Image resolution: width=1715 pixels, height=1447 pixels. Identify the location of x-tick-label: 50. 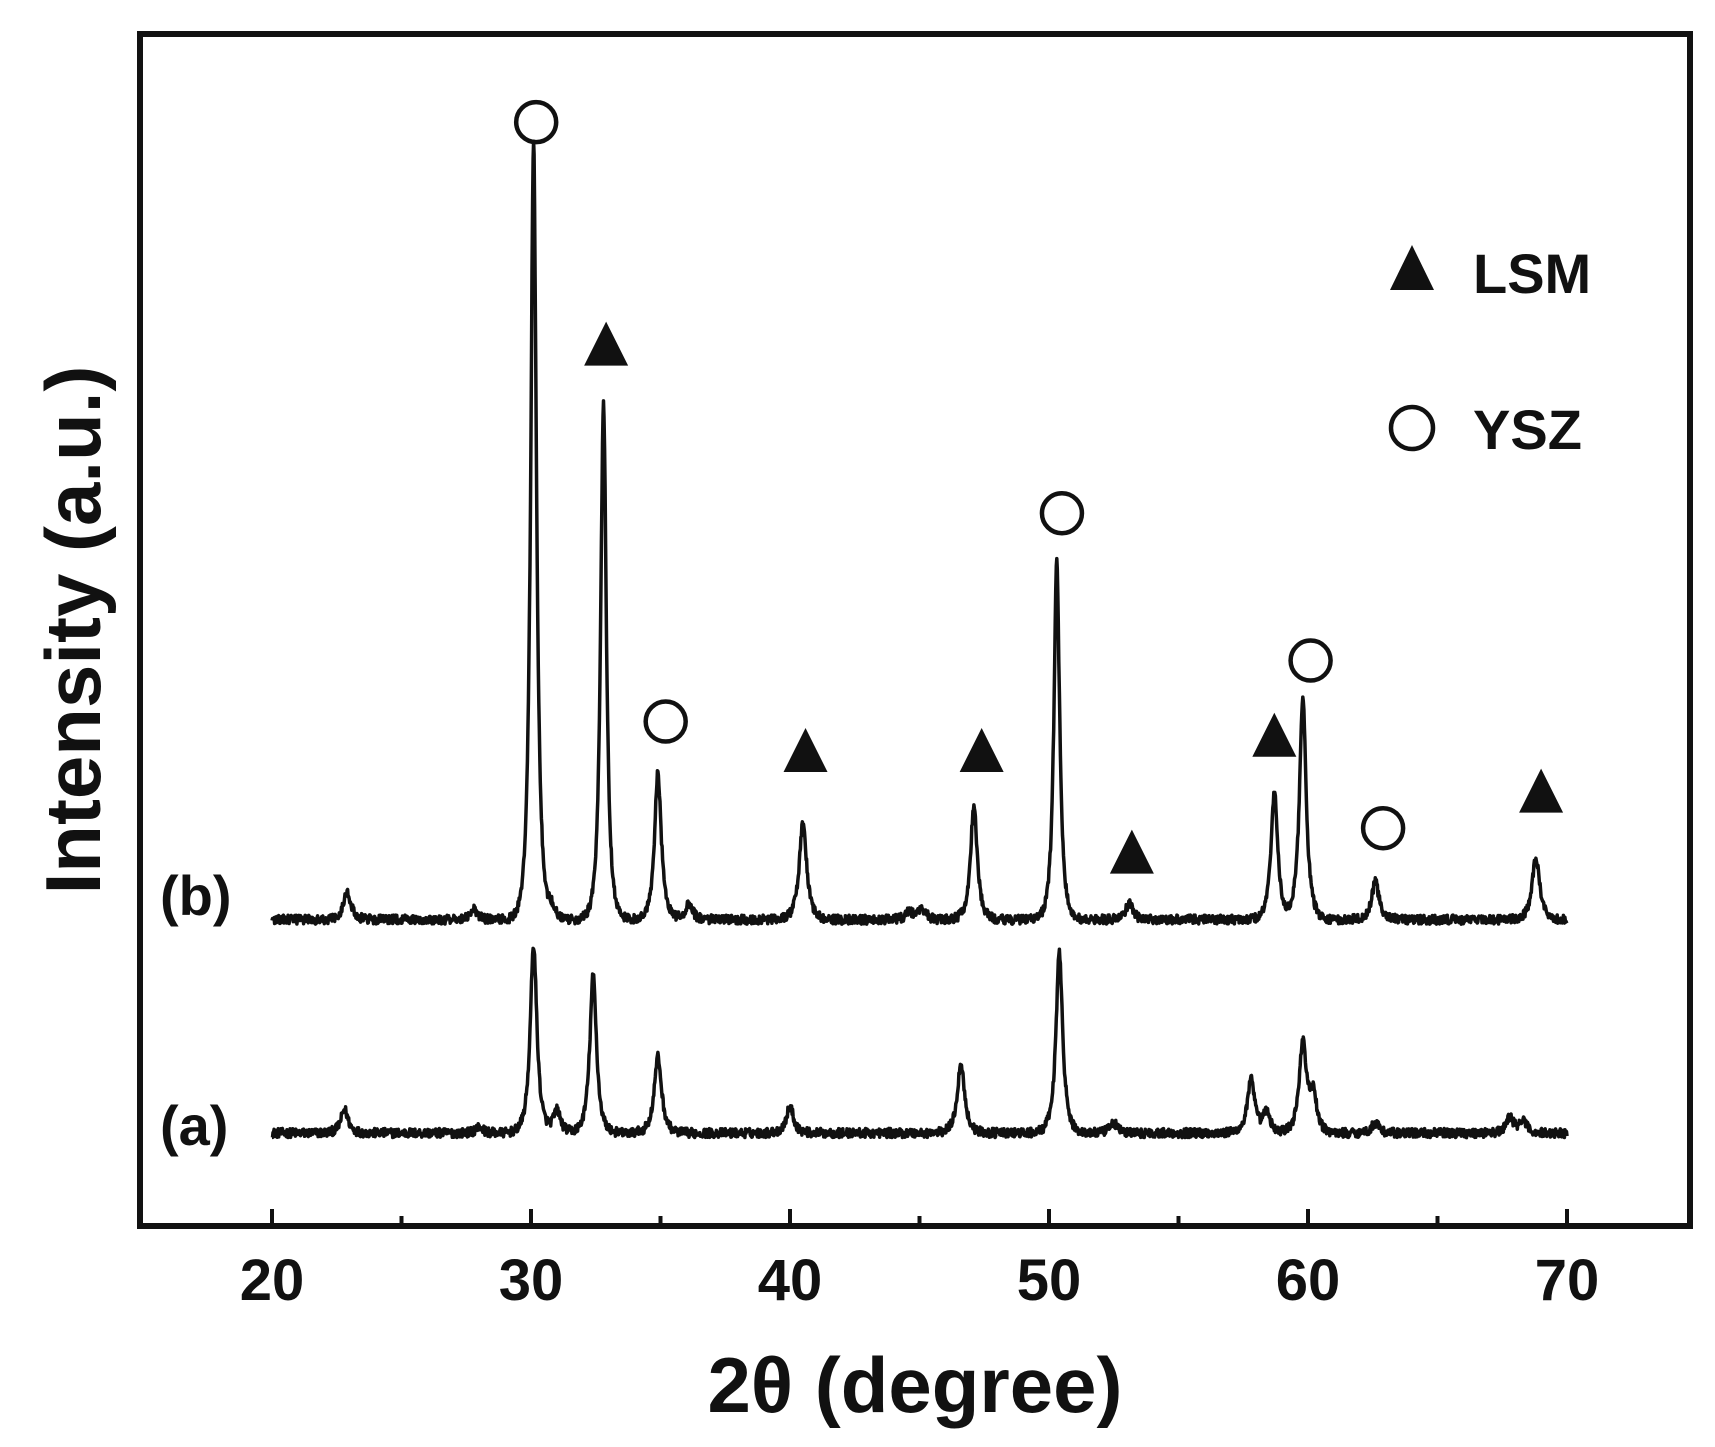
(1049, 1280).